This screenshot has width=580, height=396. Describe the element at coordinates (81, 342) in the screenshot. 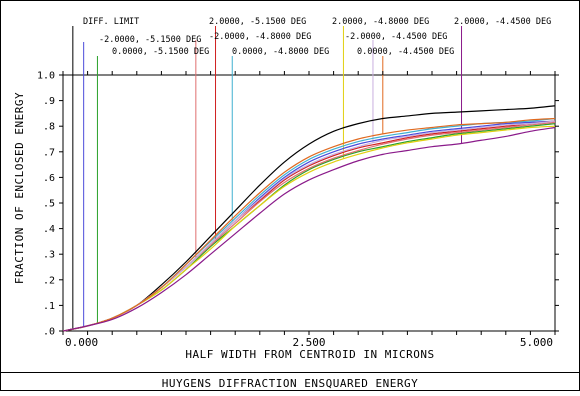

I see `x-tick-label: 0.000` at that location.